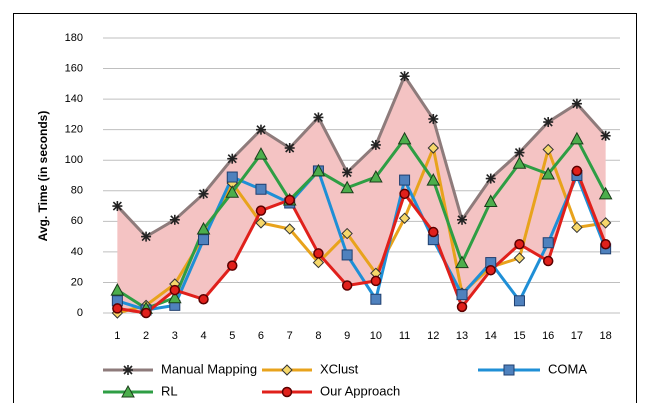  What do you see at coordinates (347, 336) in the screenshot?
I see `x-tick-label: 9` at bounding box center [347, 336].